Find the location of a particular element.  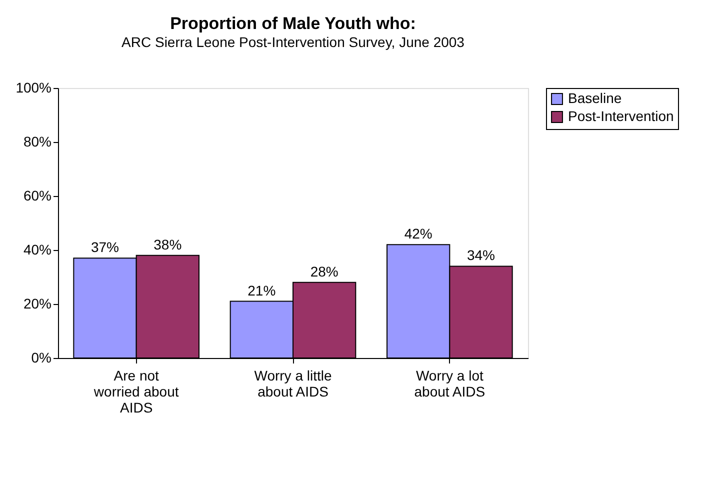

legend-label: Post-Intervention is located at coordinates (621, 116).